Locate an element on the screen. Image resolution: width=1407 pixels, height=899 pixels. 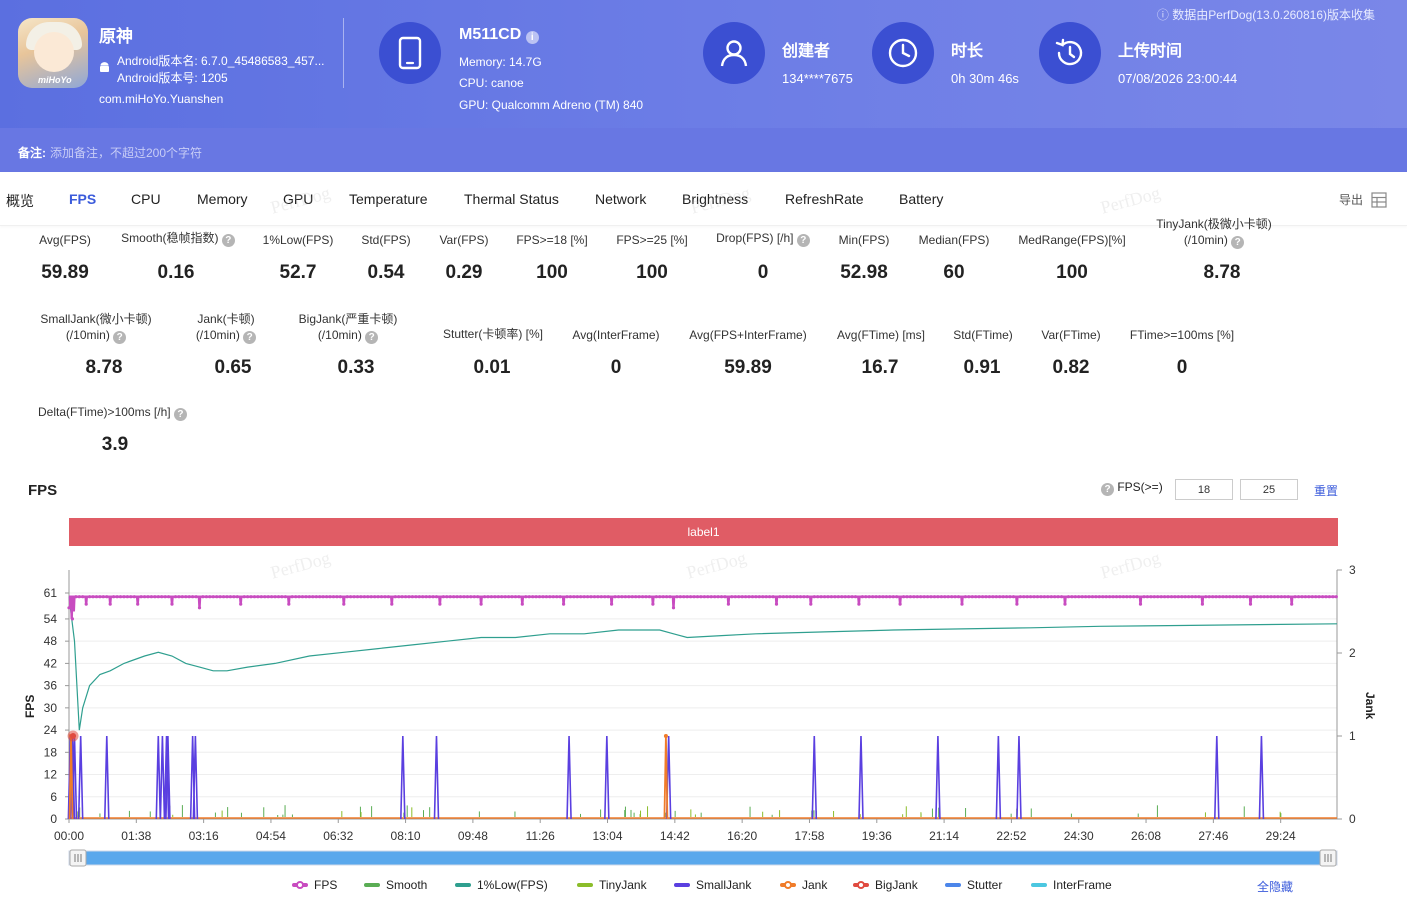
tab-brightness: Brightness is located at coordinates (715, 199).